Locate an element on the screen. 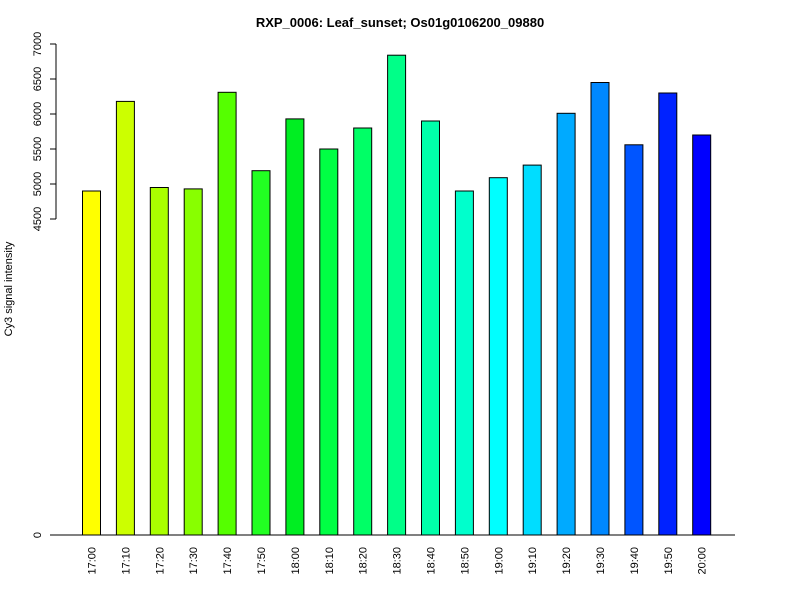 The height and width of the screenshot is (600, 800). y-tick-label: 7000 is located at coordinates (38, 44).